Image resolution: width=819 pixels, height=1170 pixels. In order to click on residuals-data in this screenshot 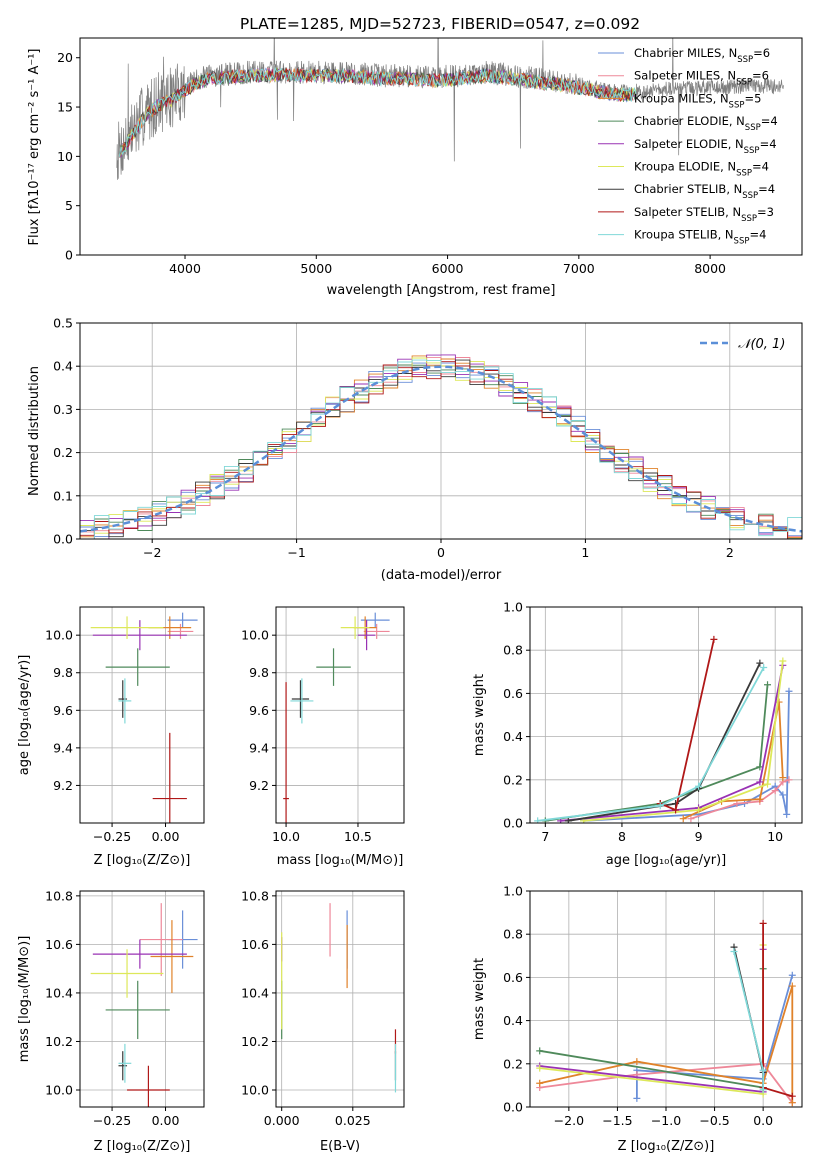, I will do `click(441, 446)`.